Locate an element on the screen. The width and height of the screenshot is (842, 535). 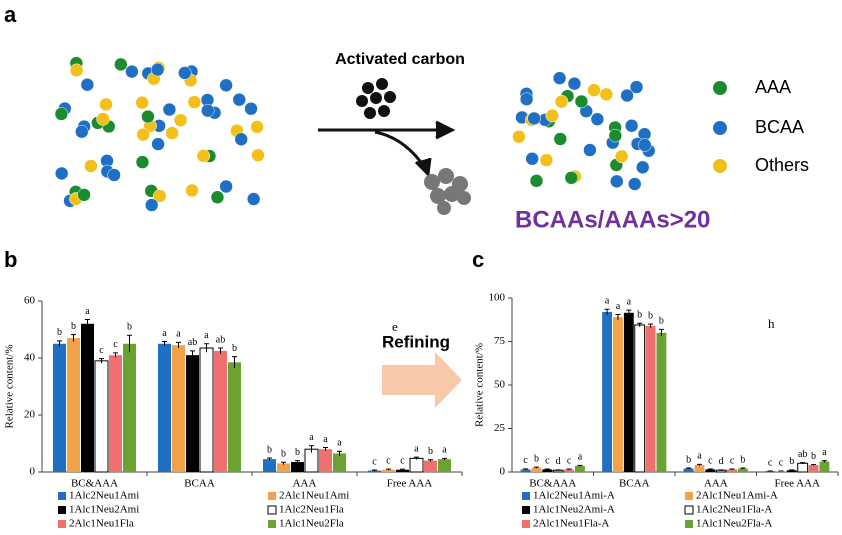
x-tick-label: BC&AAA is located at coordinates (552, 484).